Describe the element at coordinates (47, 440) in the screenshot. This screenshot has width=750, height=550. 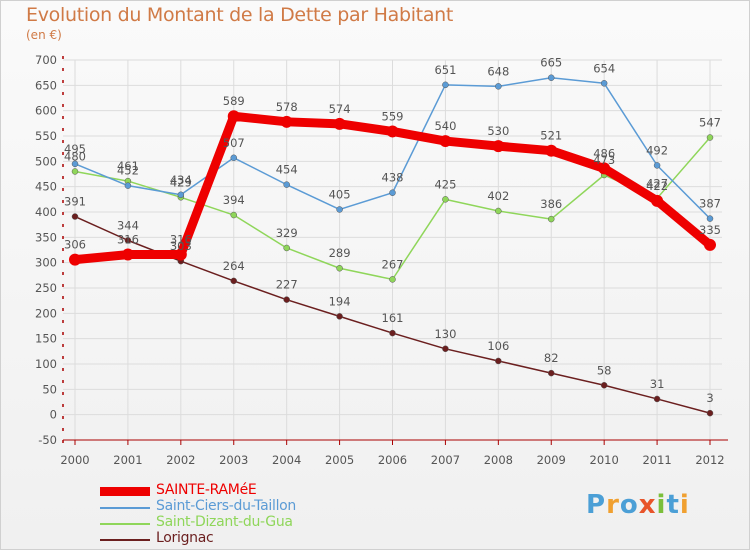
I see `y-tick-label: -50` at that location.